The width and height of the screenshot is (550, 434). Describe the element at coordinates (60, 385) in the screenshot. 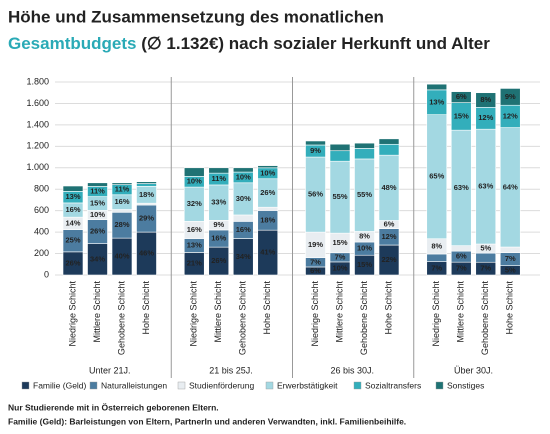

I see `legend-label: Familie (Geld)` at that location.